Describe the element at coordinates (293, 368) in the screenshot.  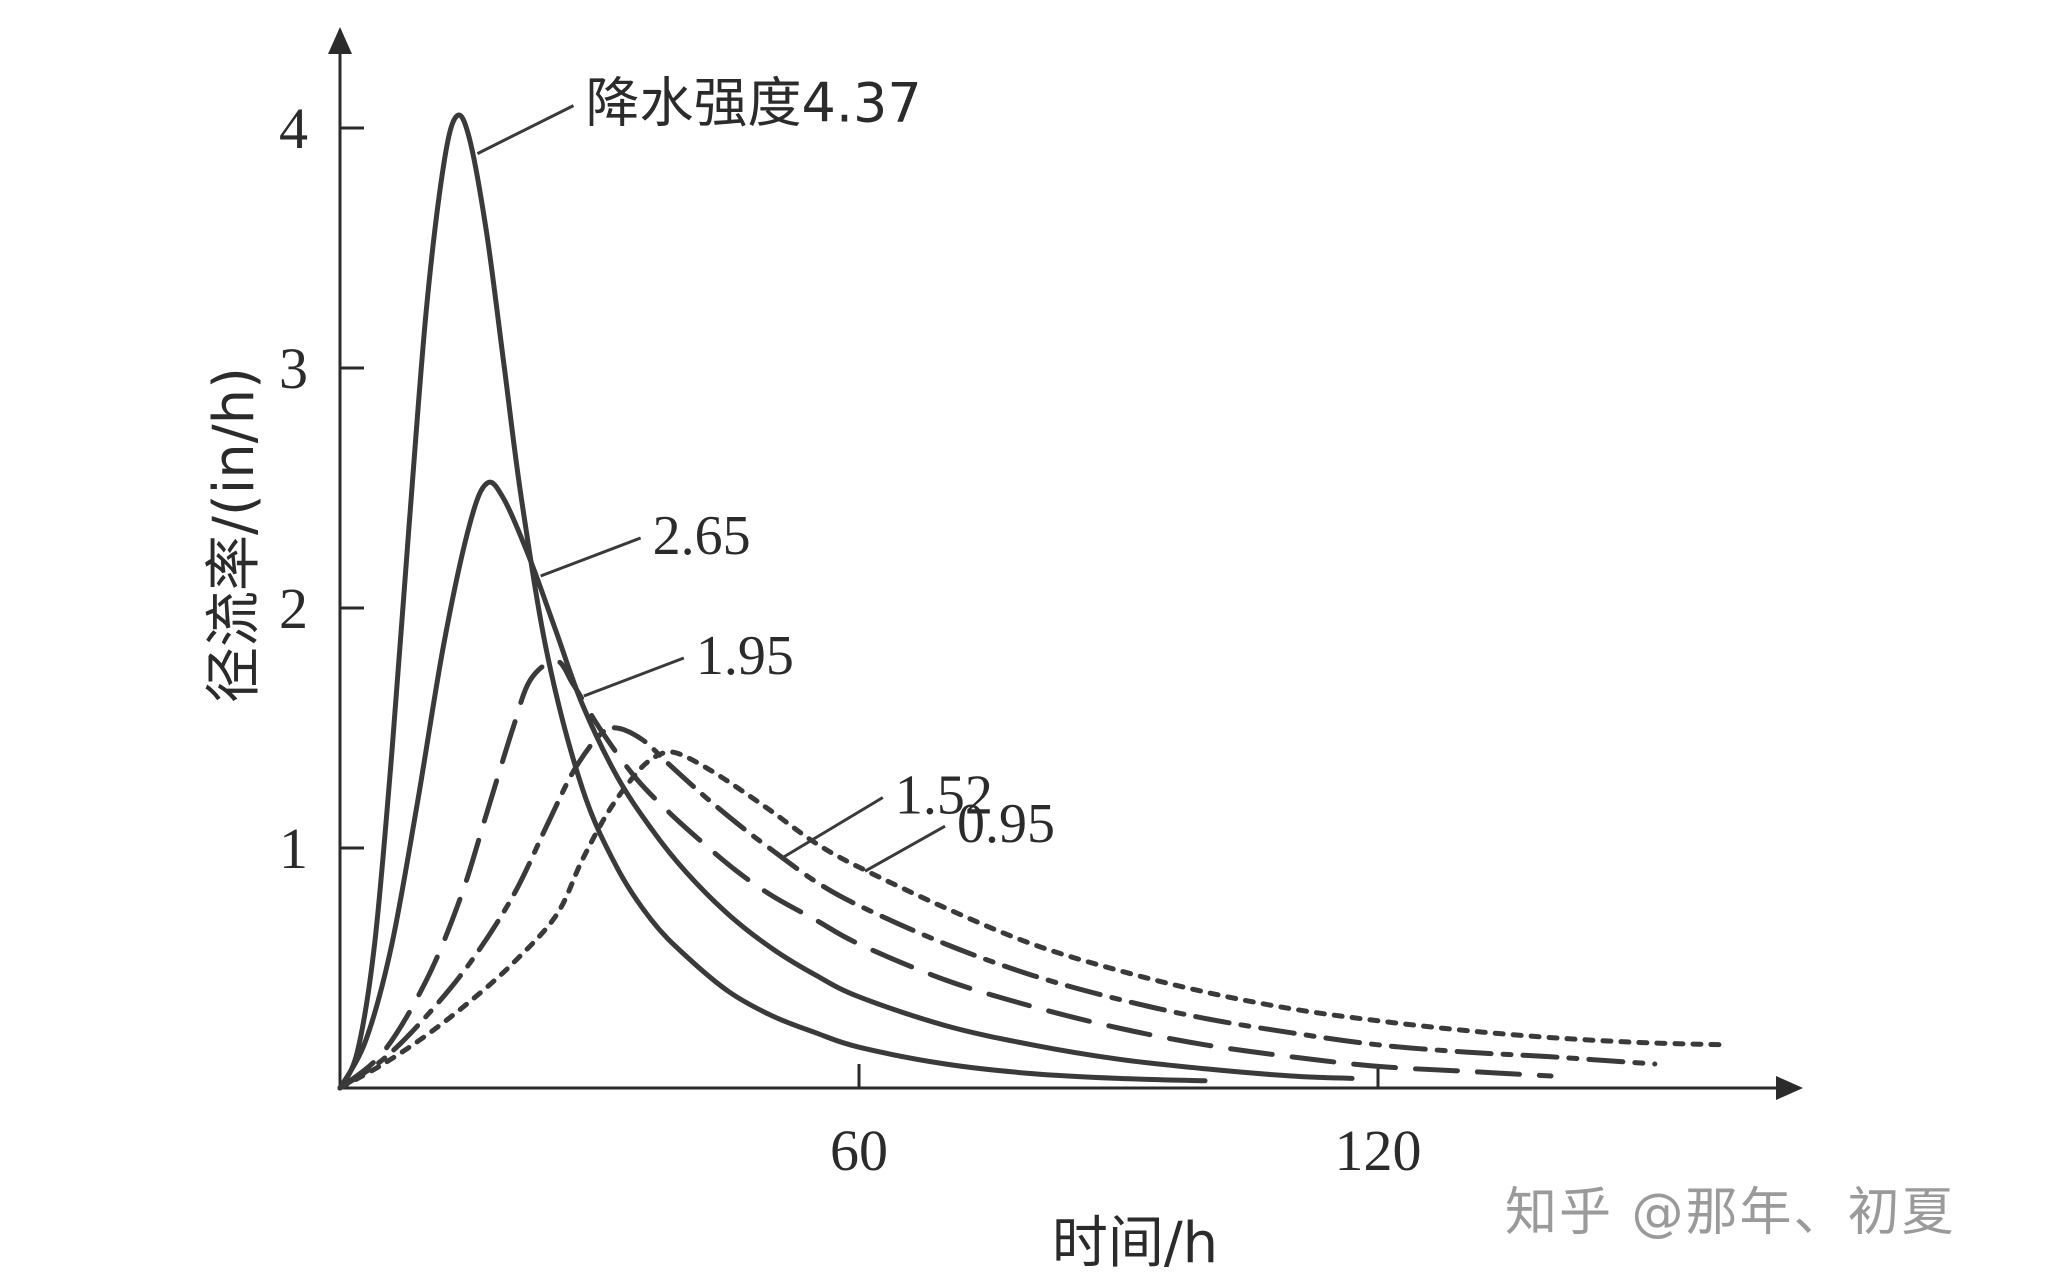
I see `y-tick-label-3: 3` at that location.